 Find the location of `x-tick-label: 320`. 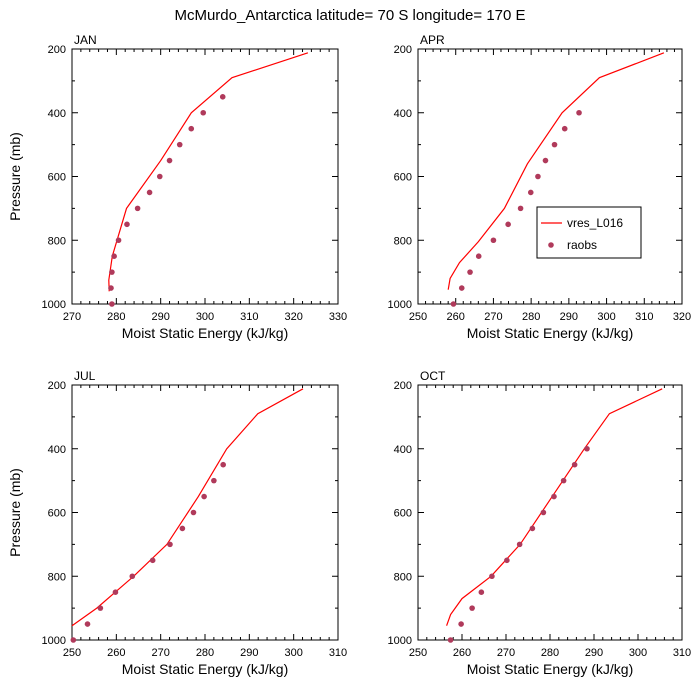

x-tick-label: 320 is located at coordinates (682, 317).